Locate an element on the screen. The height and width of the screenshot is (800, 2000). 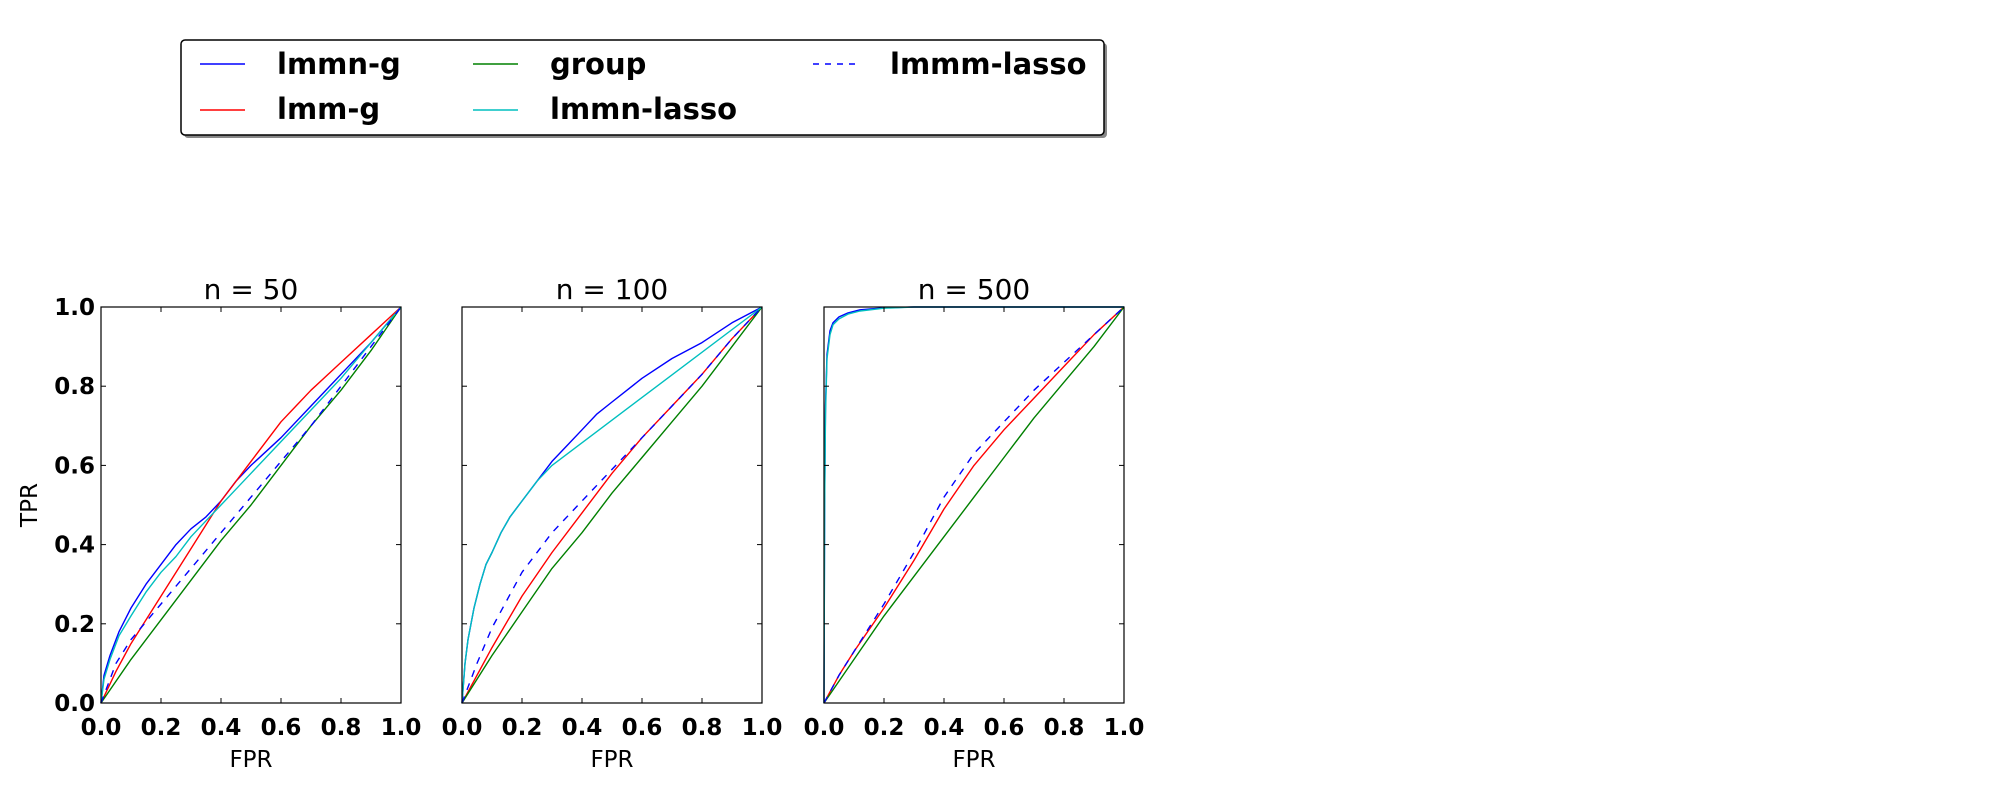
y-axis-label: TPR is located at coordinates (30, 505).